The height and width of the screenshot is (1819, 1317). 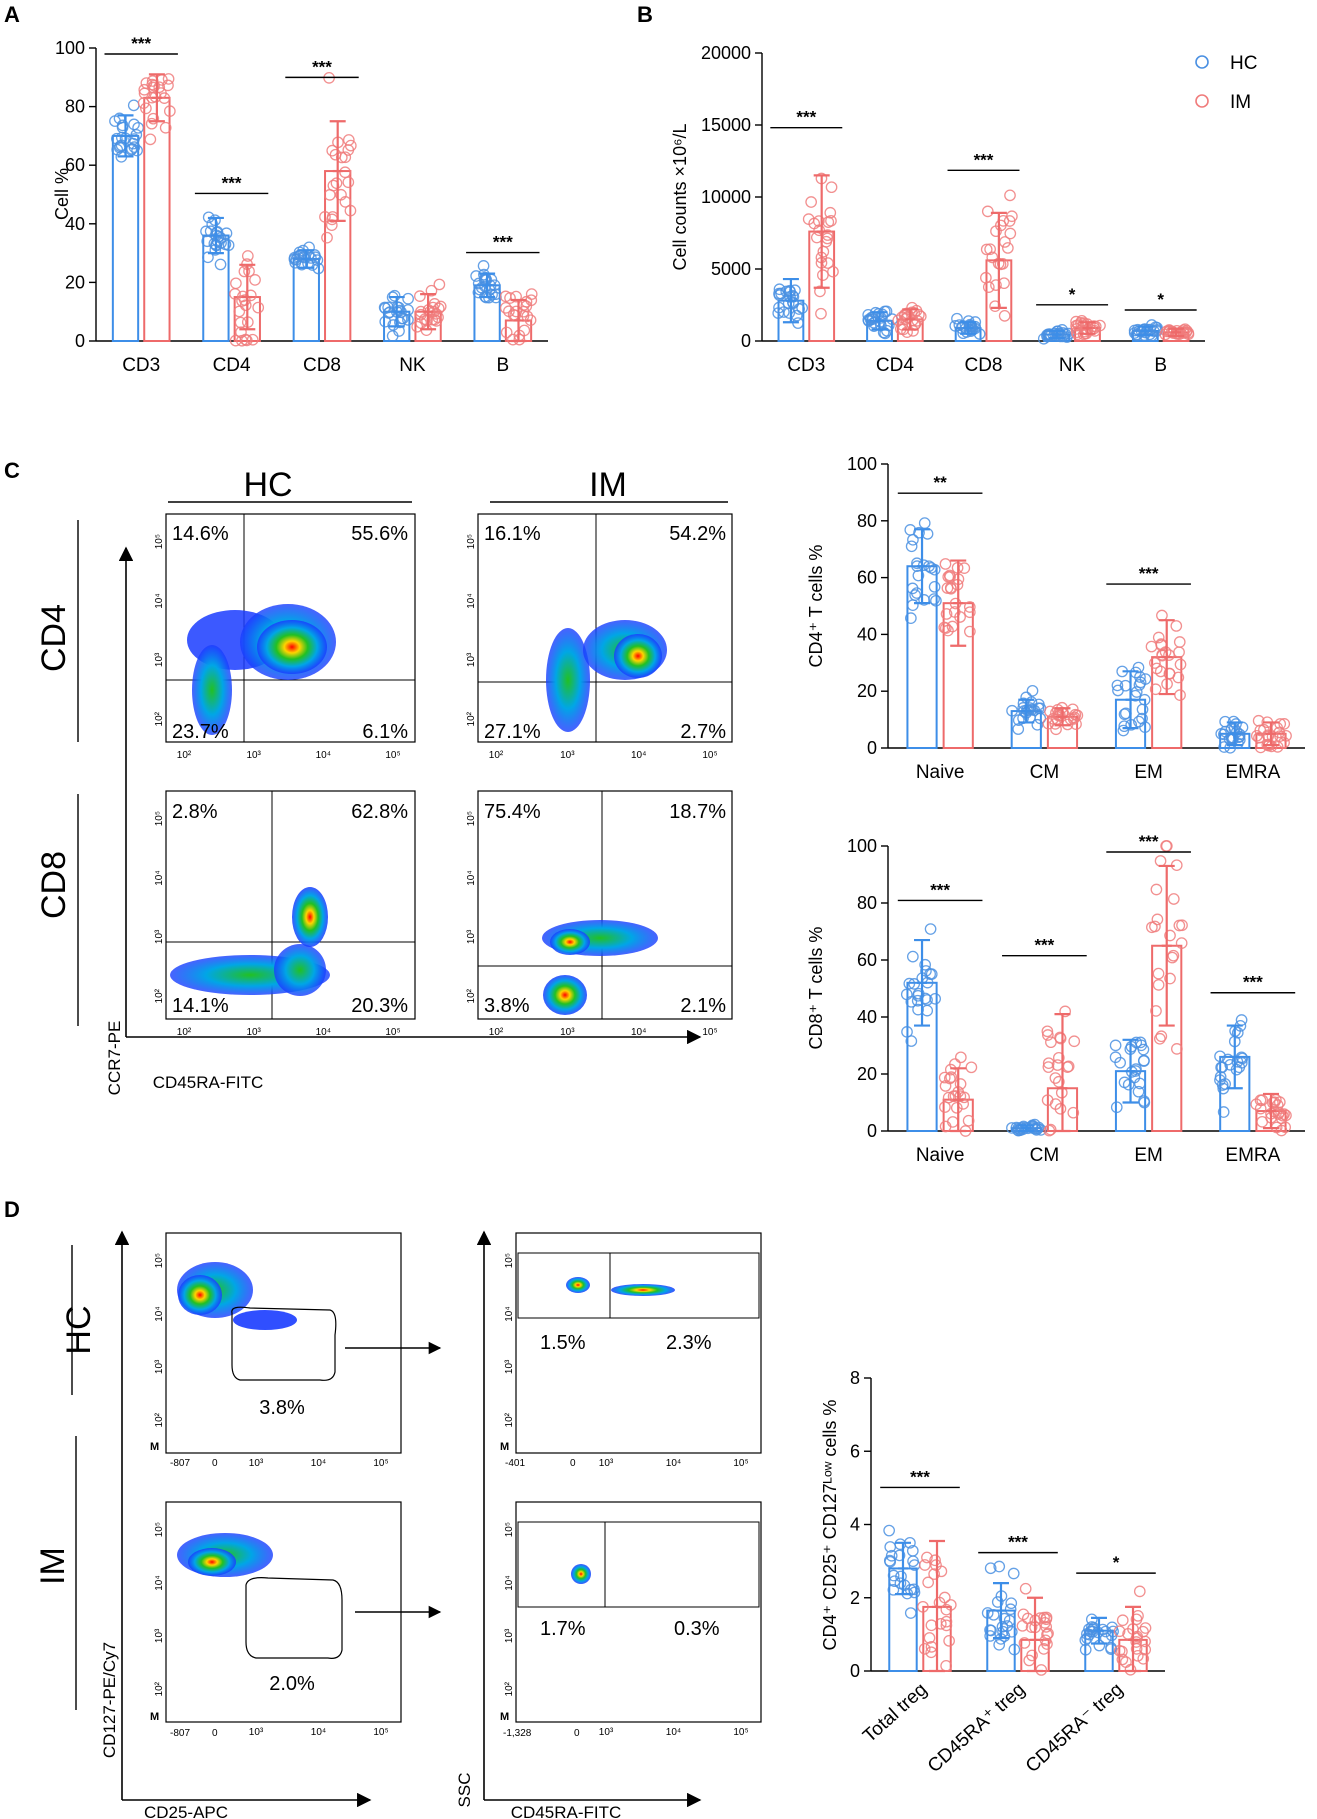 I want to click on treg-xlabel1: CD25-APC, so click(x=186, y=1811).